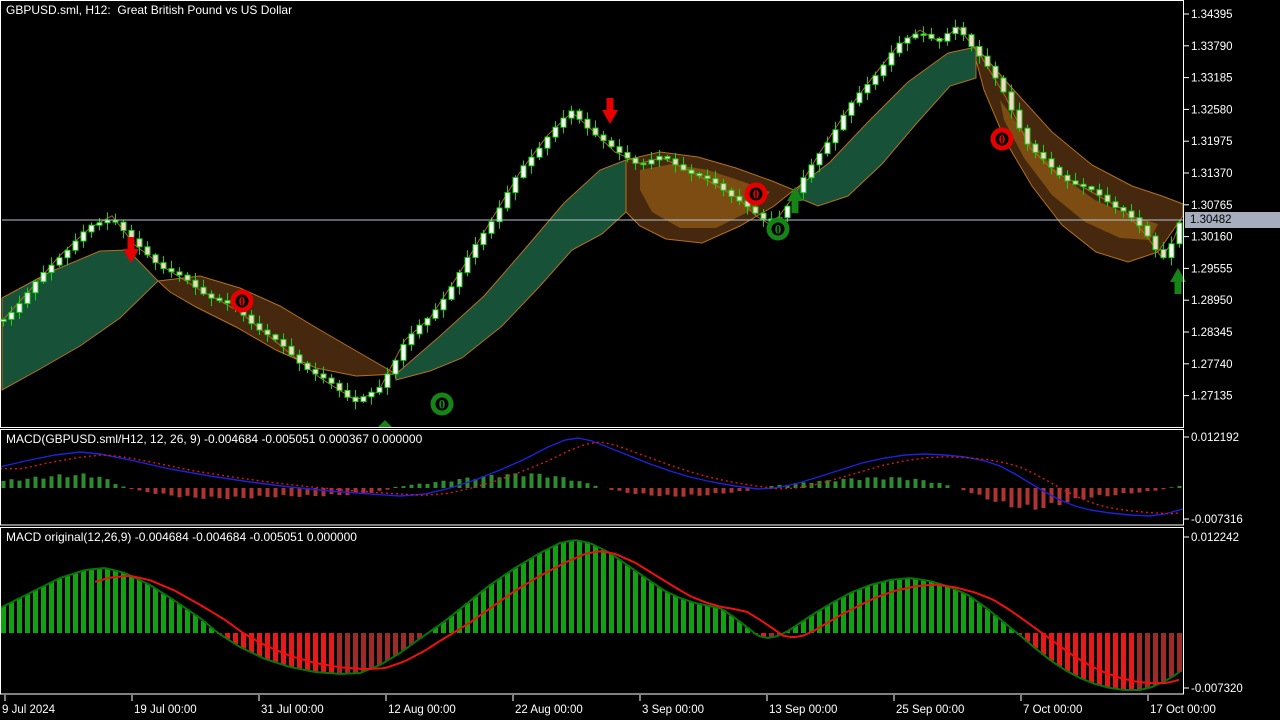  Describe the element at coordinates (549, 710) in the screenshot. I see `time-axis-label: 22 Aug 00:00` at that location.